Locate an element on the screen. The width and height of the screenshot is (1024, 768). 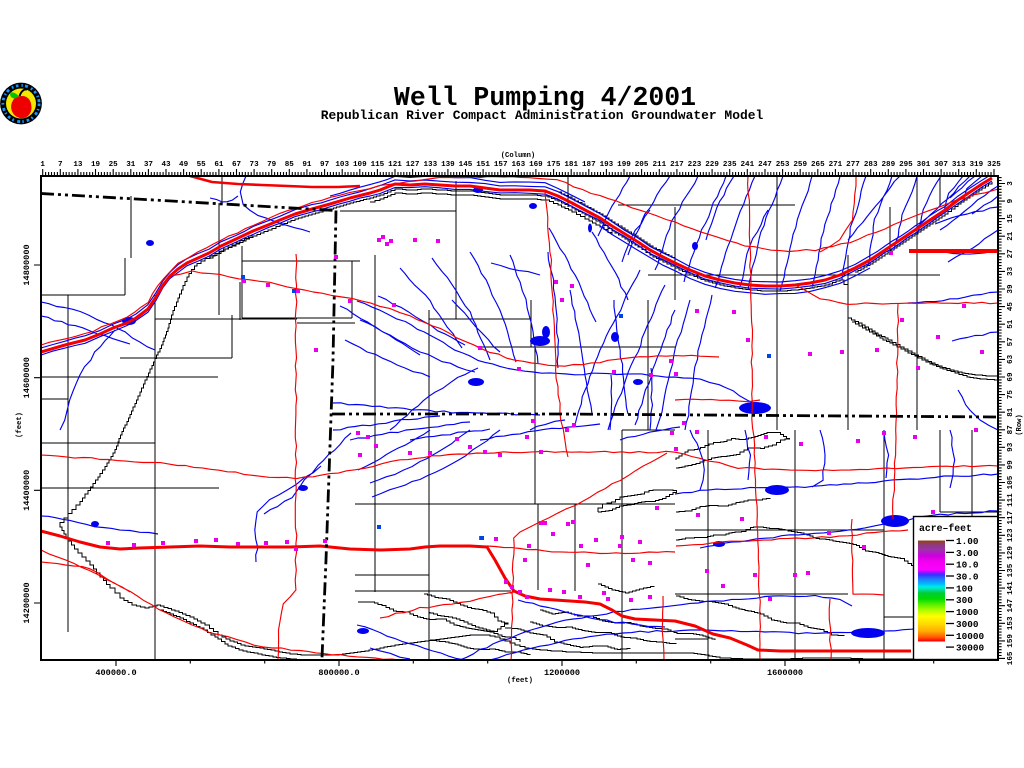
svg-text: 57 is located at coordinates (1011, 342).